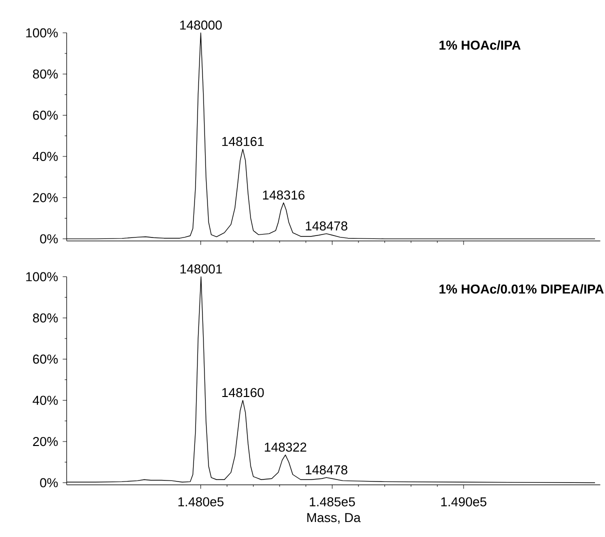  Describe the element at coordinates (201, 25) in the screenshot. I see `annotation: 148000` at that location.